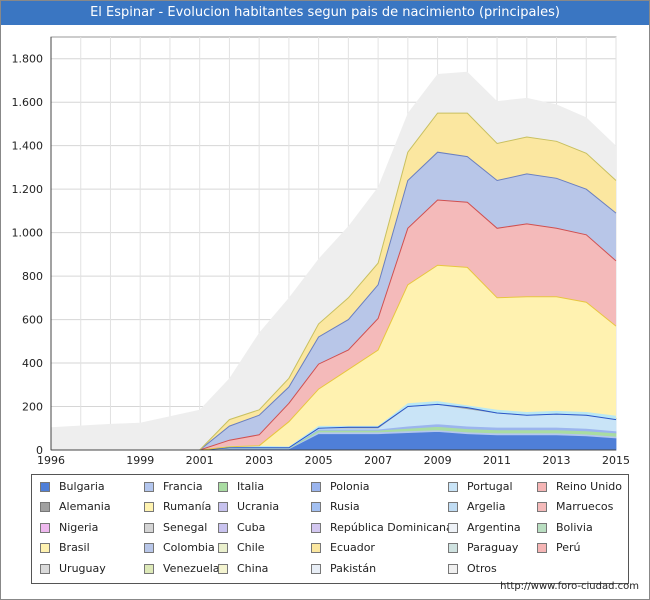  I want to click on legend-label: Uruguay, so click(82, 568).